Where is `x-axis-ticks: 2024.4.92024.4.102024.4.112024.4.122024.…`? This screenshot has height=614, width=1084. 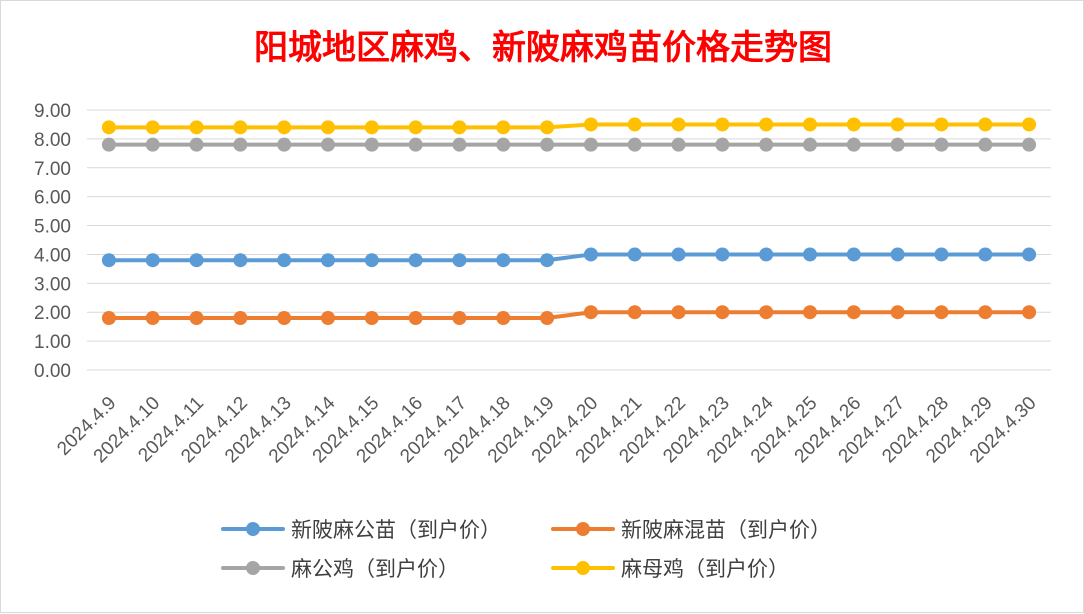 x-axis-ticks: 2024.4.92024.4.102024.4.112024.4.122024.… is located at coordinates (546, 429).